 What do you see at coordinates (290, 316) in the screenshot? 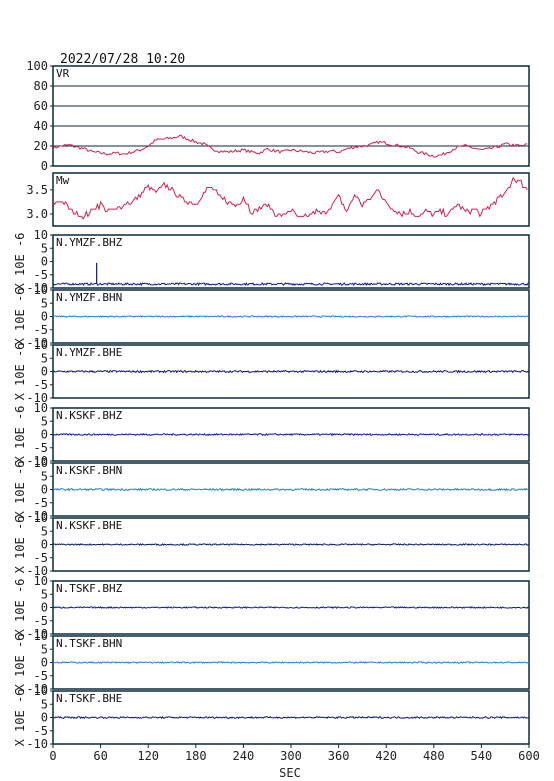
I see `waveform-n-ymzf-bhn` at bounding box center [290, 316].